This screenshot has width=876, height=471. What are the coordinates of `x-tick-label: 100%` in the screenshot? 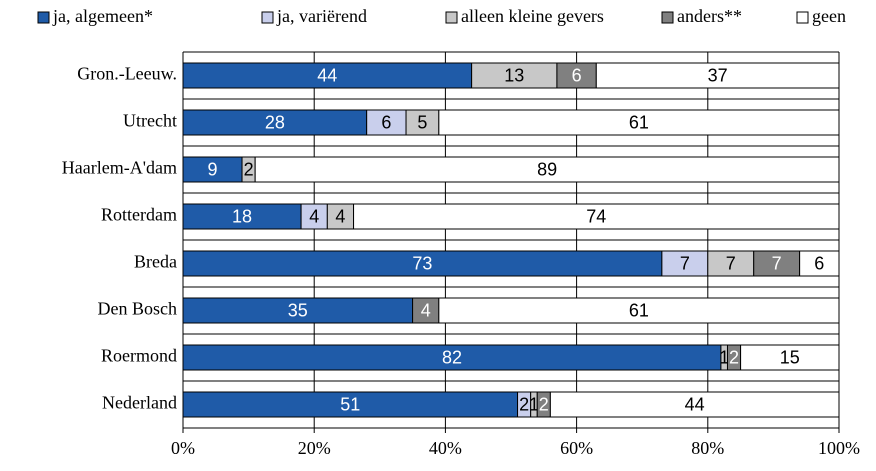 It's located at (839, 448).